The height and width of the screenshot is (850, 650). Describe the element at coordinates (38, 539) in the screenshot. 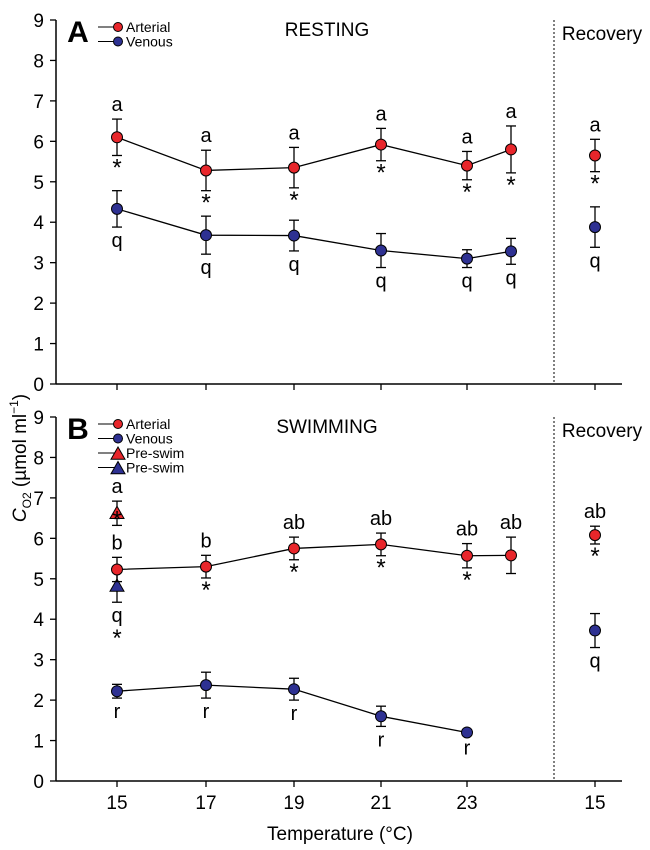

I see `y-tick-label: 6` at that location.